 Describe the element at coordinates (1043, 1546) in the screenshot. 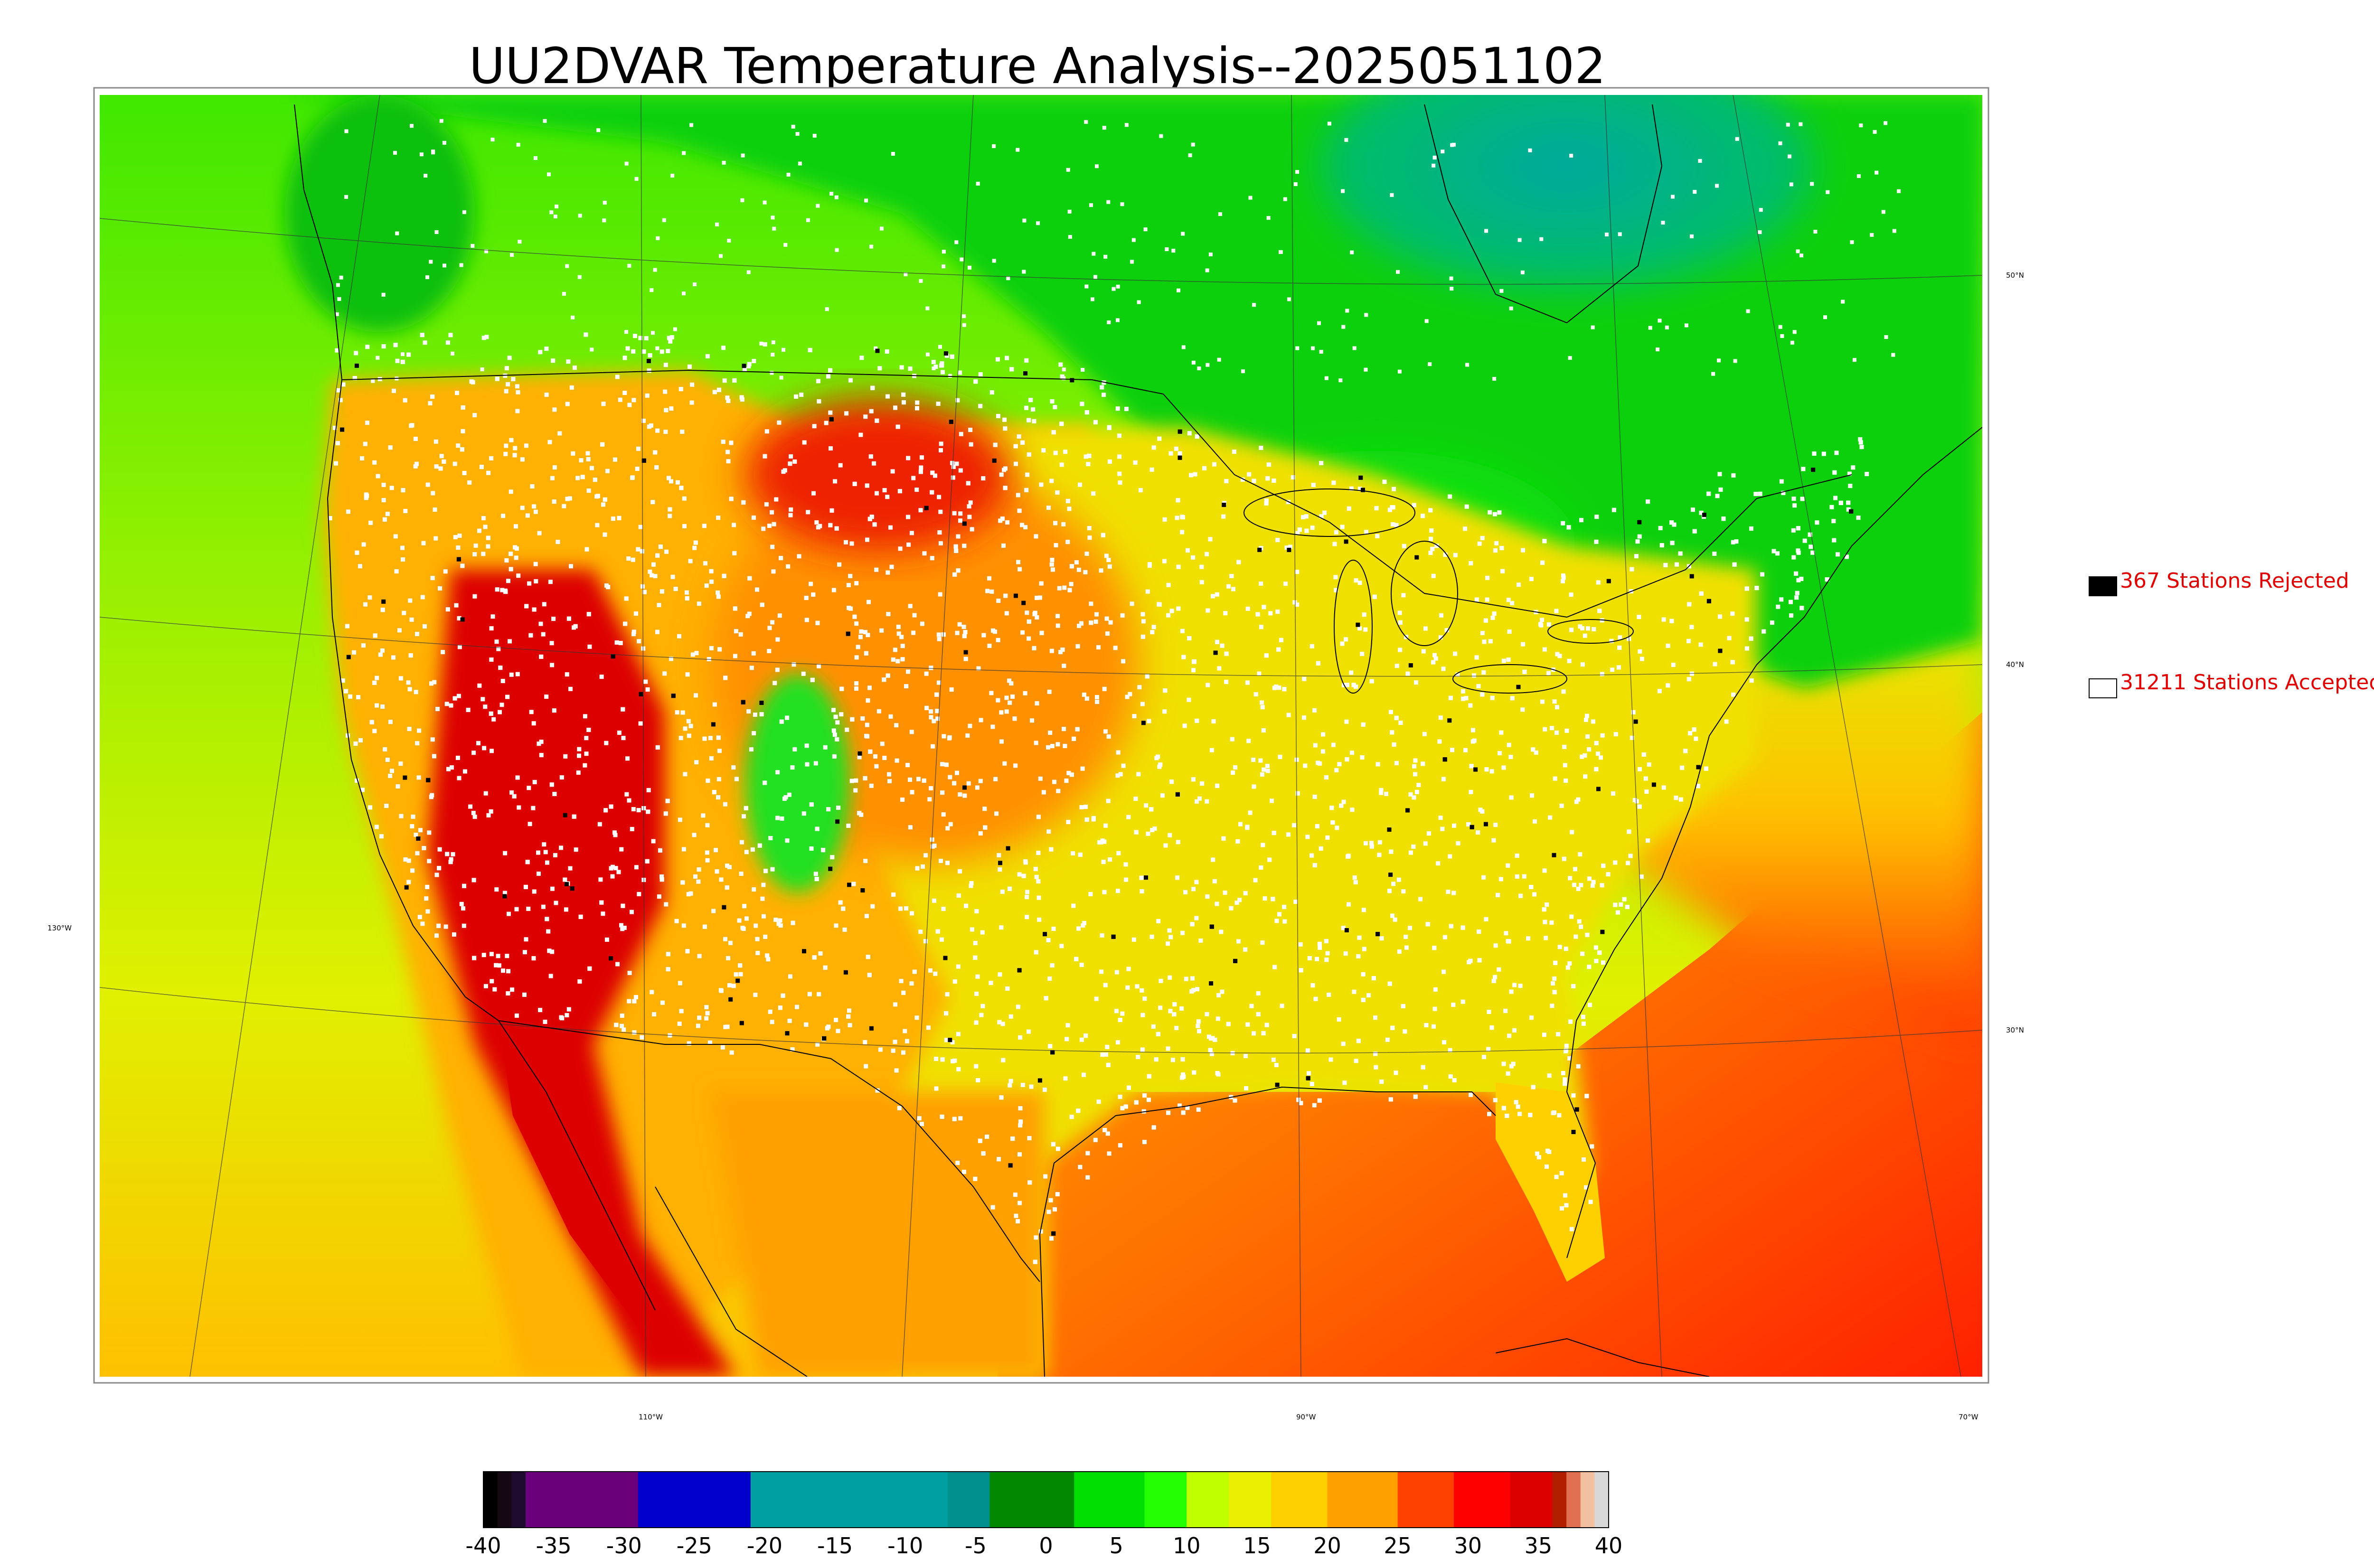

I see `colorbar-ticks: -40 -35 -30 -25 -20 -15 -10 -5 0 5 10 15 20 25 30 35 40` at that location.